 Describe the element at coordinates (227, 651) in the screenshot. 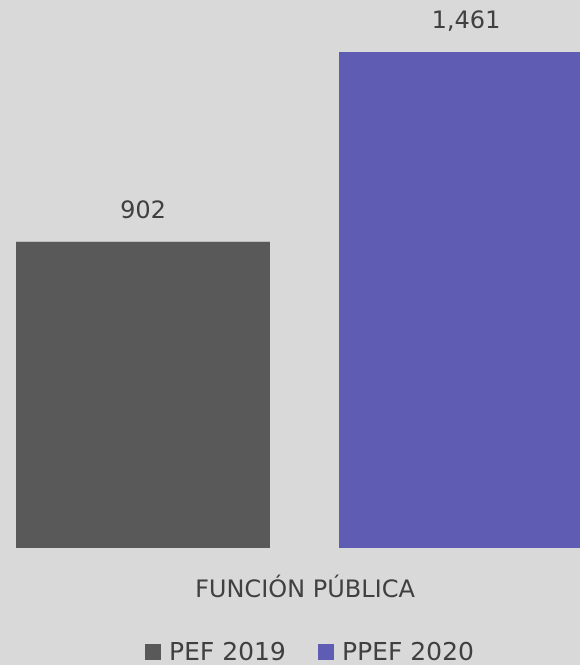

I see `legend-label: PEF 2019` at that location.